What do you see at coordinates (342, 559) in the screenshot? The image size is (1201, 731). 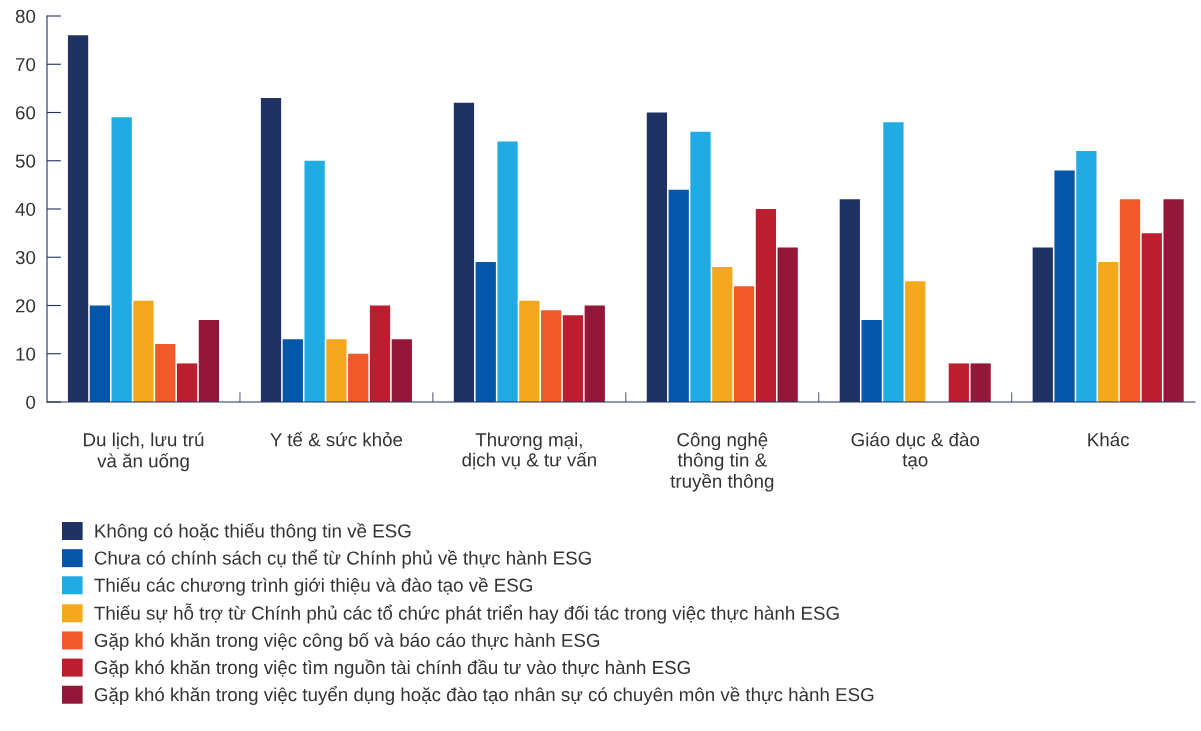 I see `legend-label: Chưa có chính sách cụ thể từ Chính phủ về thực hành ESG` at bounding box center [342, 559].